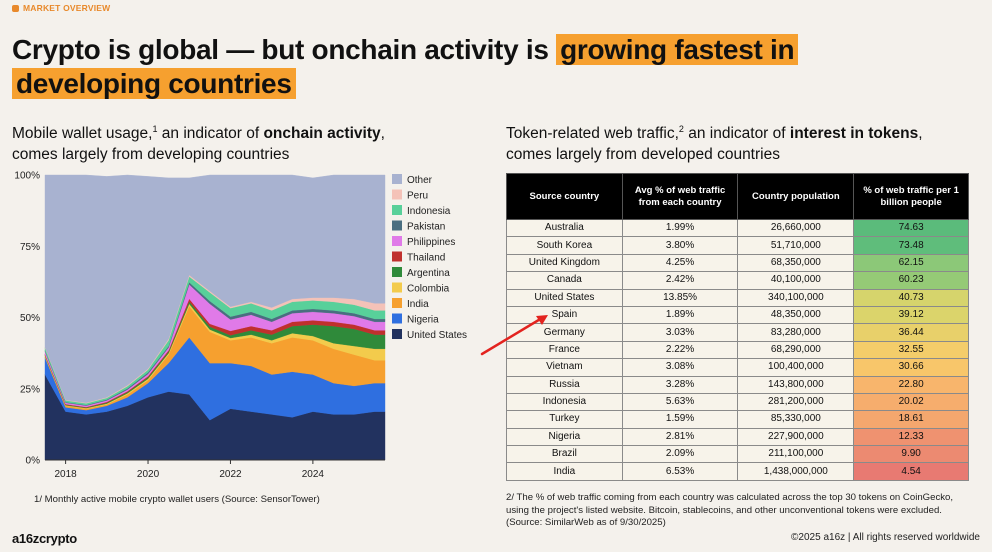 The height and width of the screenshot is (552, 992). Describe the element at coordinates (680, 280) in the screenshot. I see `share-cell: 2.42%` at that location.